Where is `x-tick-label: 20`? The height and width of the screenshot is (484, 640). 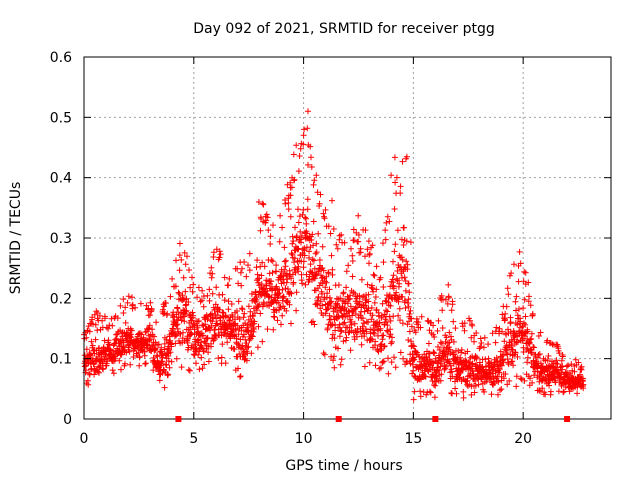 x-tick-label: 20 is located at coordinates (523, 439).